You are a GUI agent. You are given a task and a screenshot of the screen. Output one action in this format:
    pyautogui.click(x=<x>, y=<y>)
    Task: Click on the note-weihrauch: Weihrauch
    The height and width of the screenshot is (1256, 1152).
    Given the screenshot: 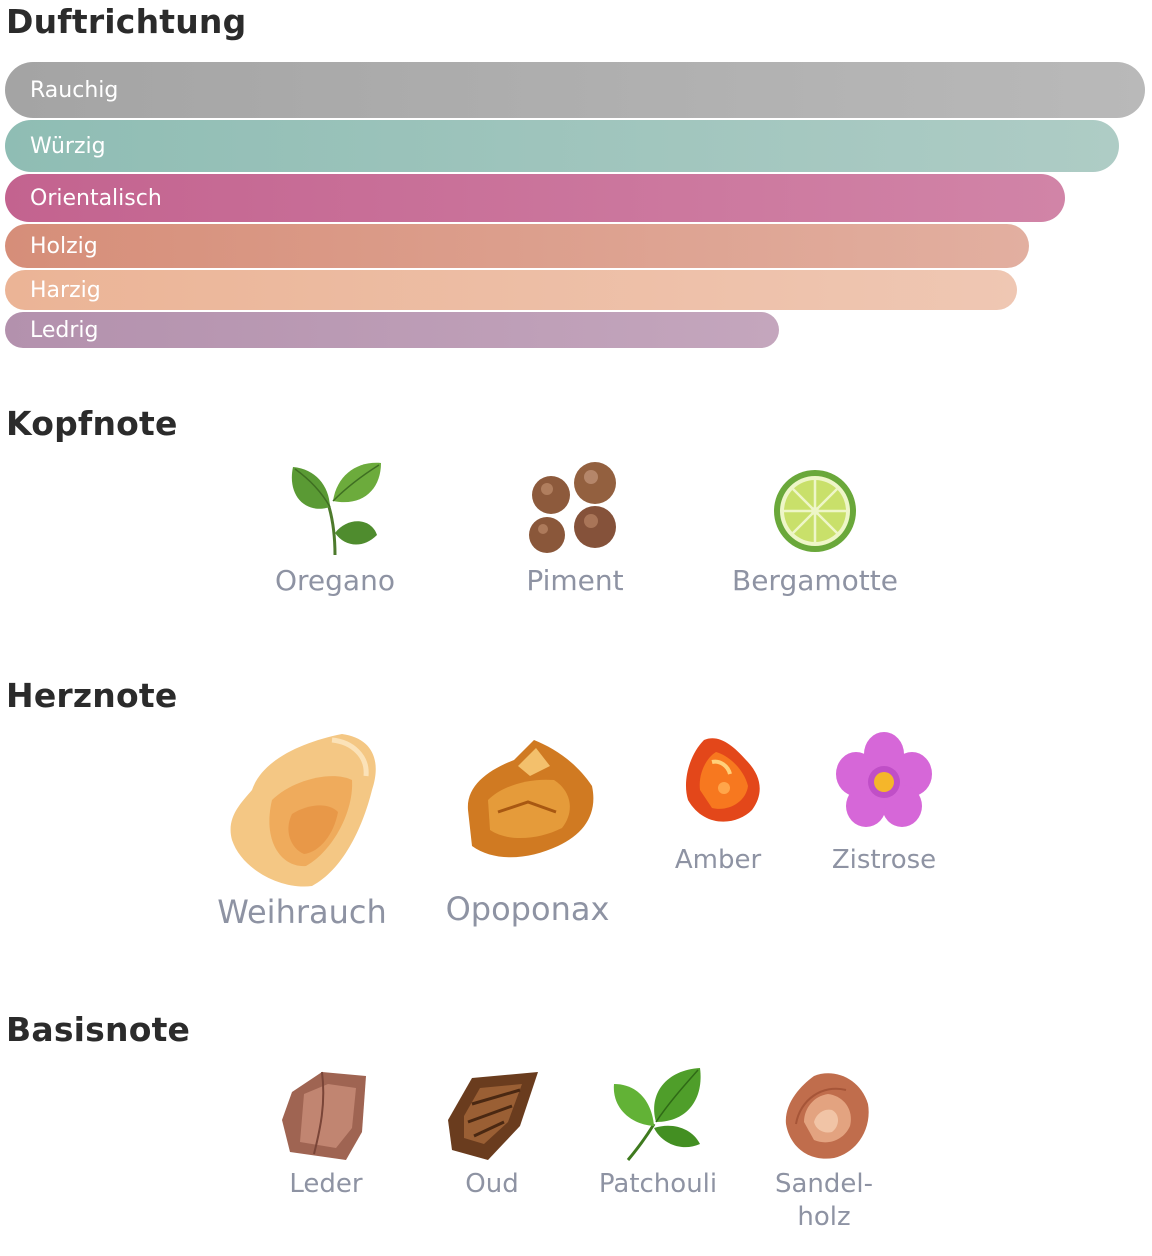 What is the action you would take?
    pyautogui.click(x=302, y=831)
    